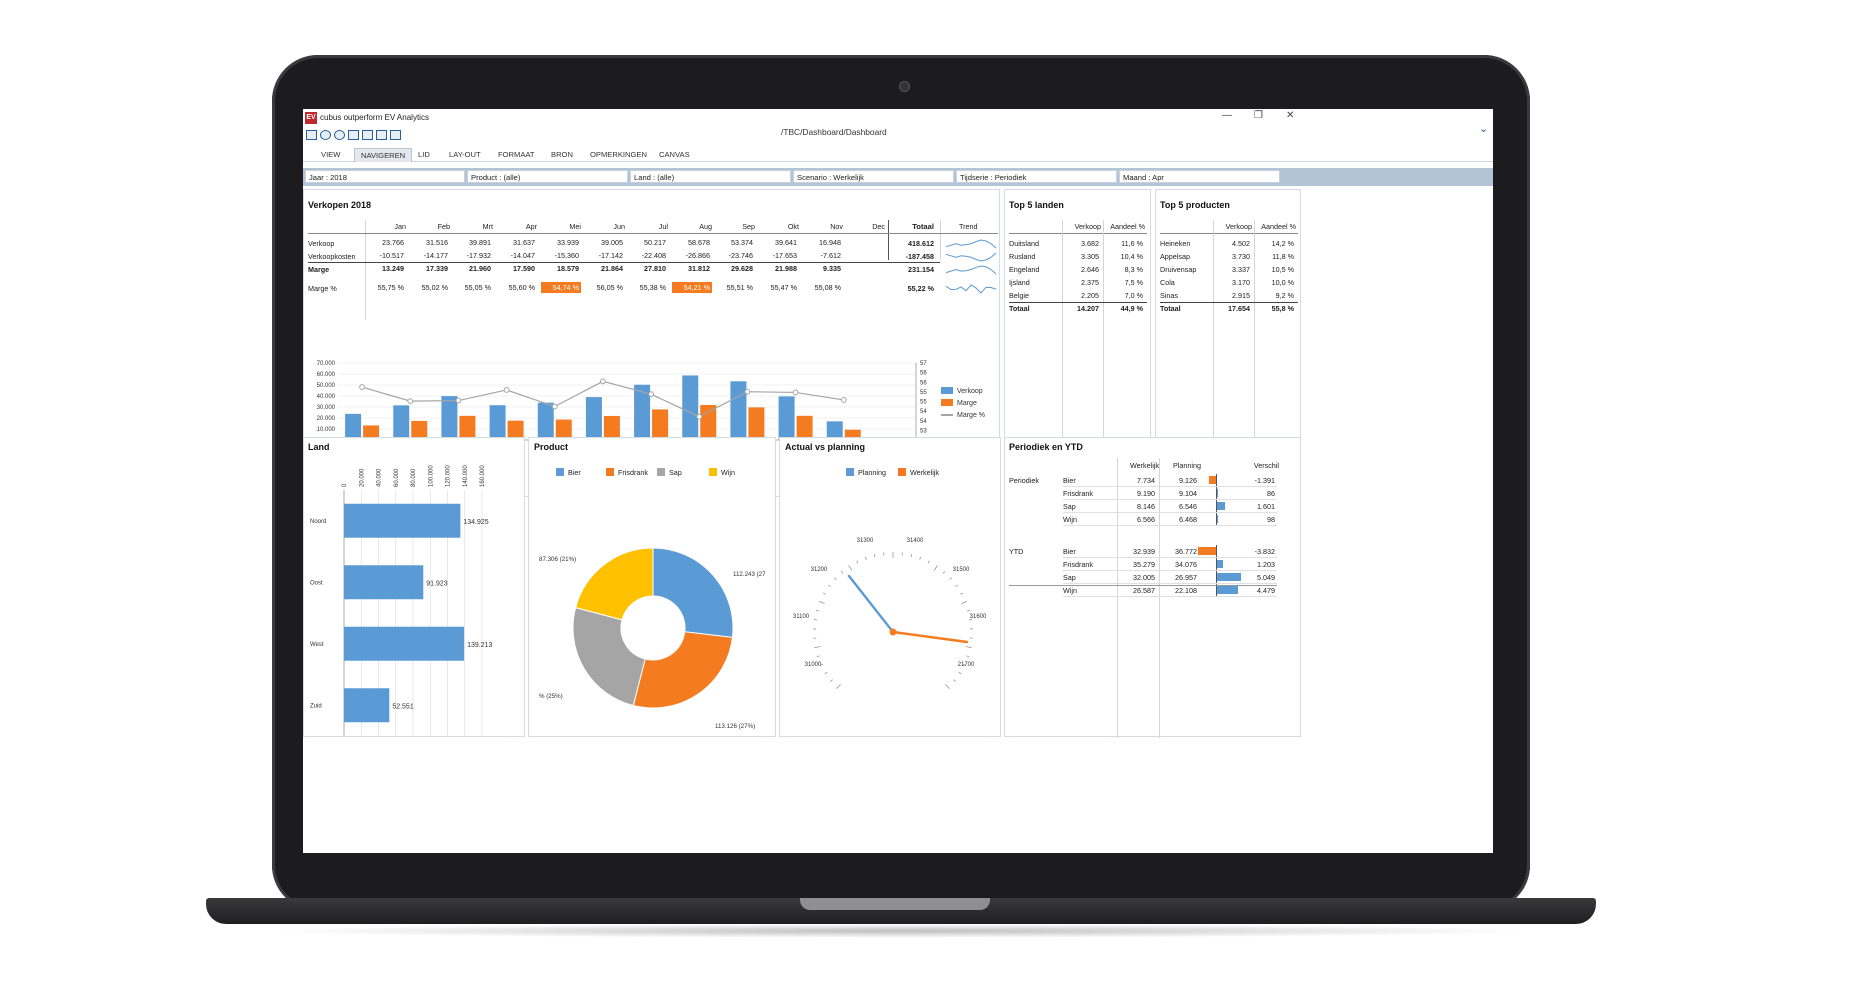 This screenshot has width=1850, height=981. I want to click on redo-icon, so click(339, 135).